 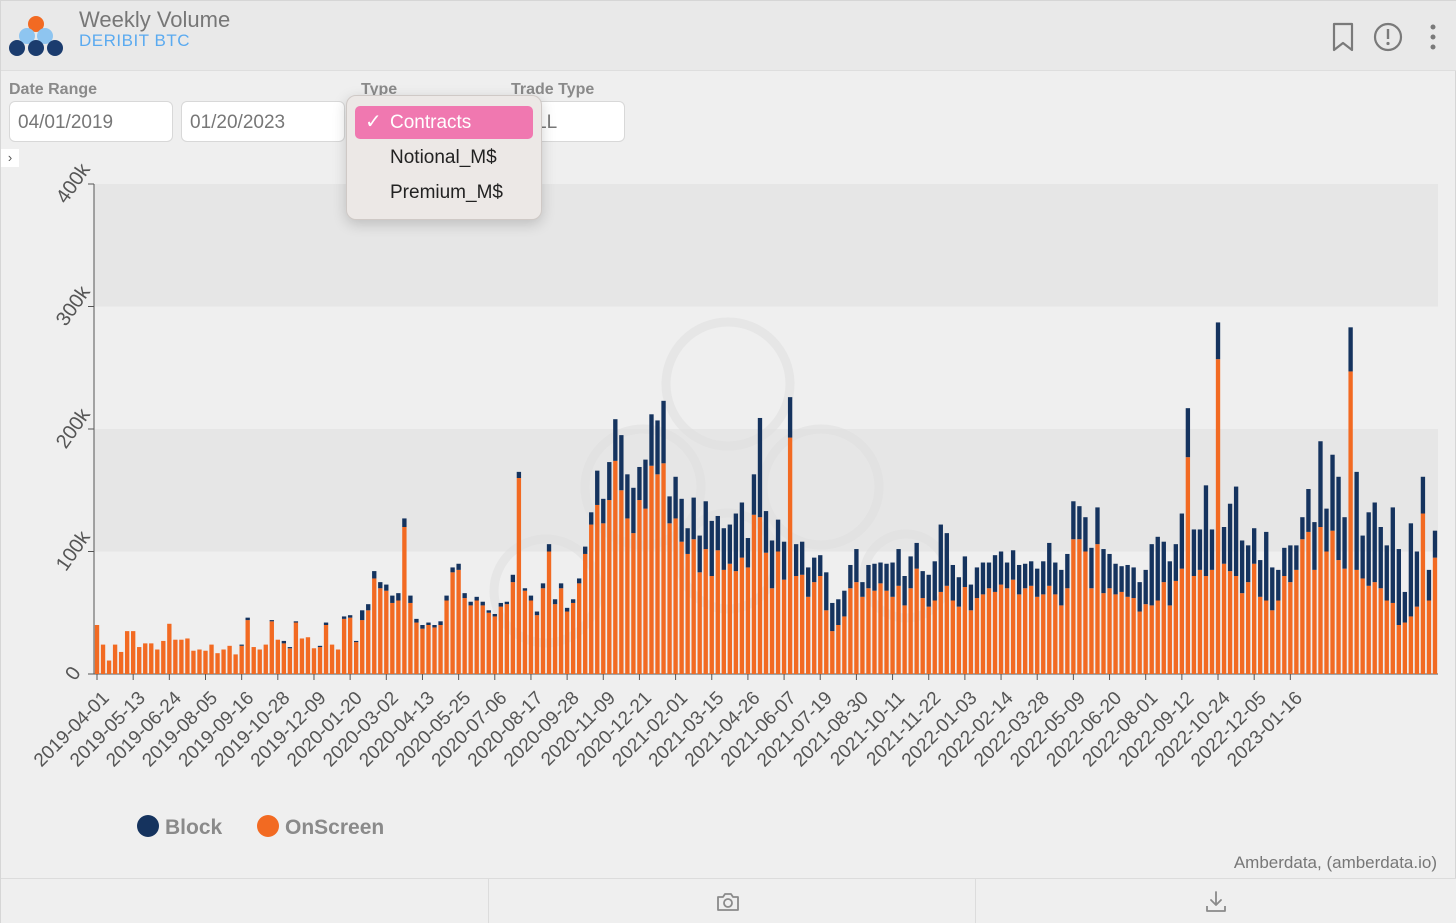 I want to click on more-vertical-icon, so click(x=1436, y=37).